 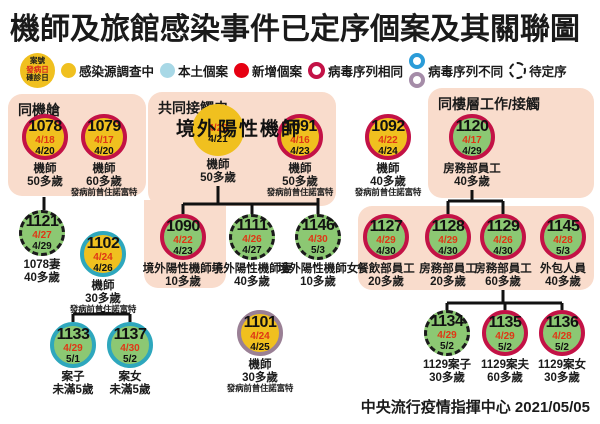 I want to click on case-node-1101: 1101 4/24 4/25, so click(x=260, y=333).